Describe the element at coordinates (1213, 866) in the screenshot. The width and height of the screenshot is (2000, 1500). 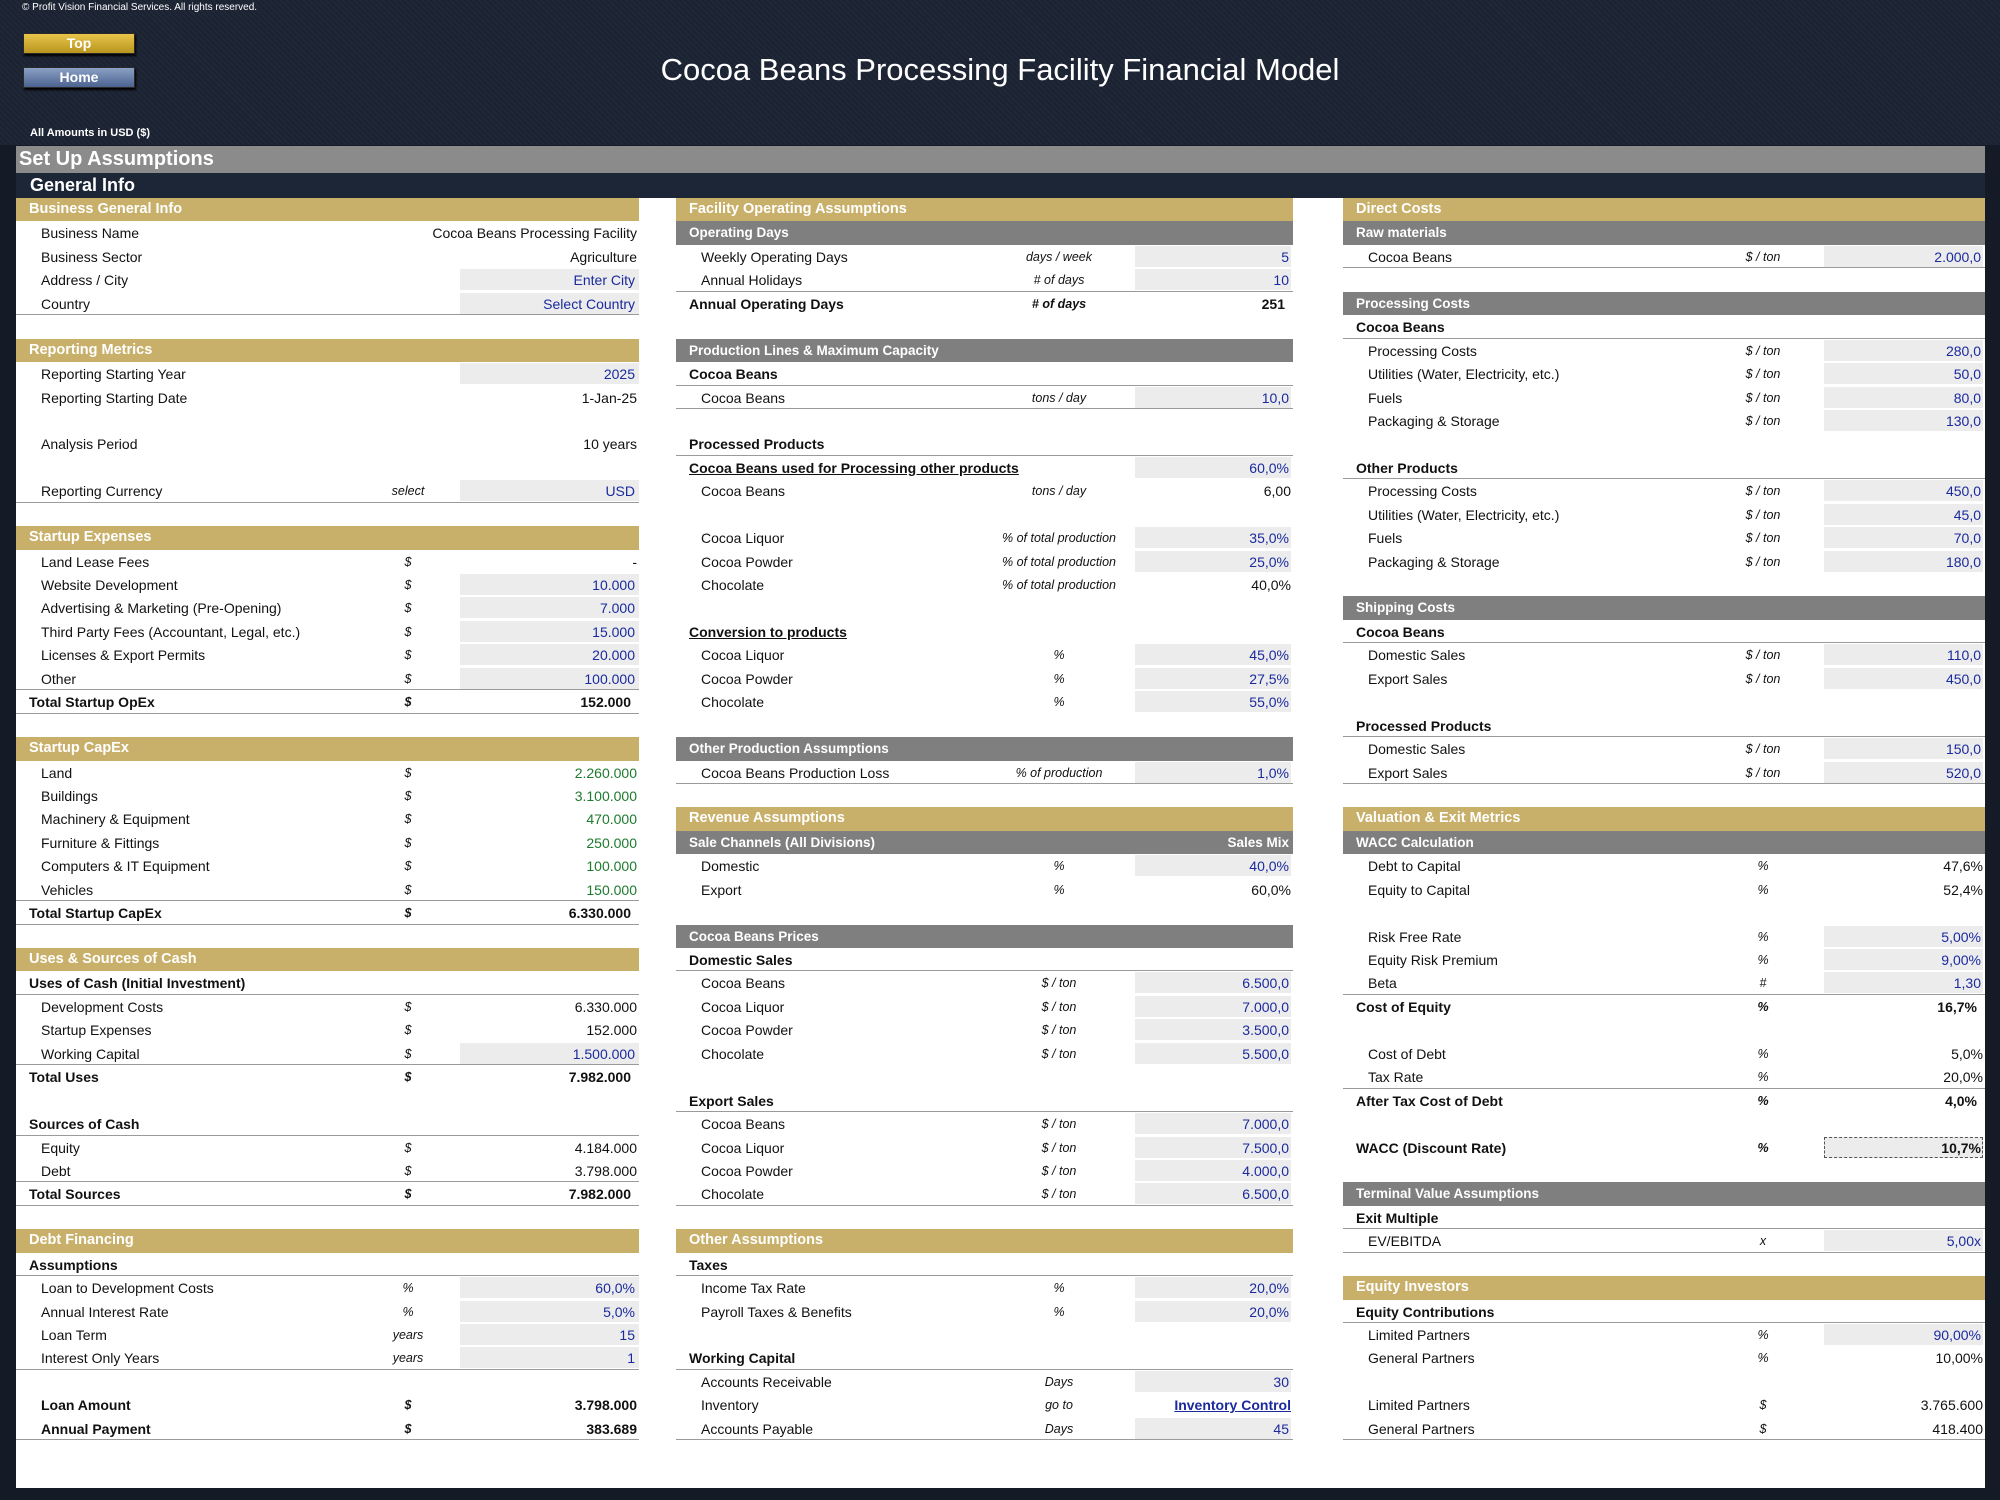
I see `domestic-input` at that location.